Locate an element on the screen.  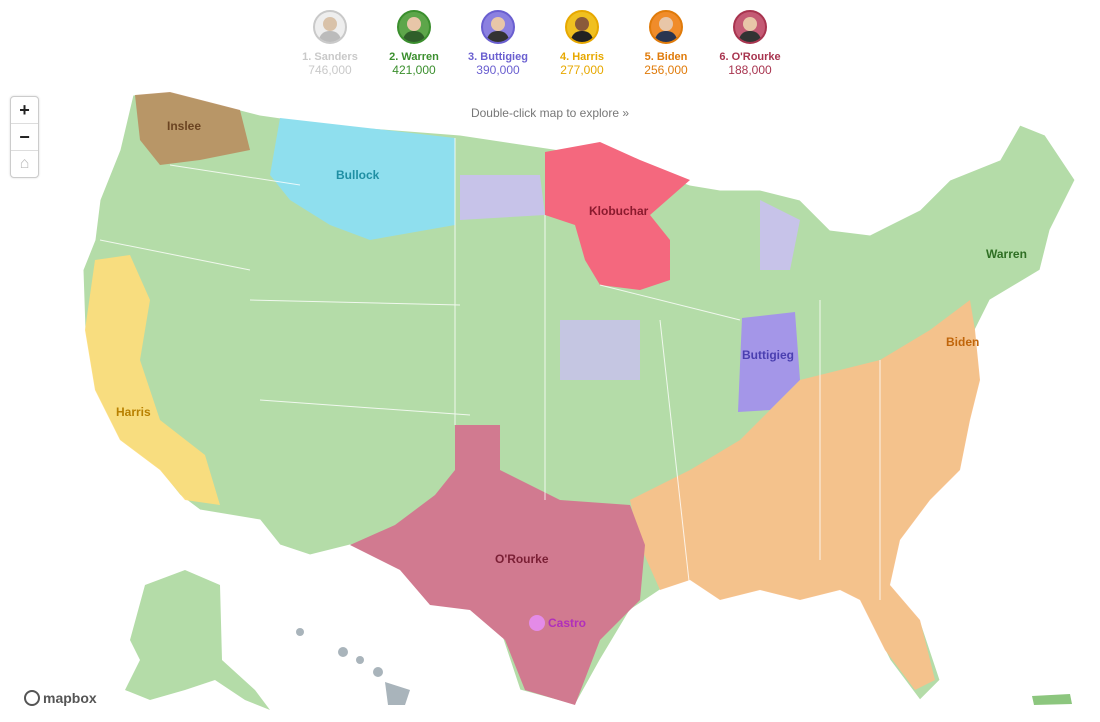
label-klobuchar: Klobuchar is located at coordinates (619, 211).